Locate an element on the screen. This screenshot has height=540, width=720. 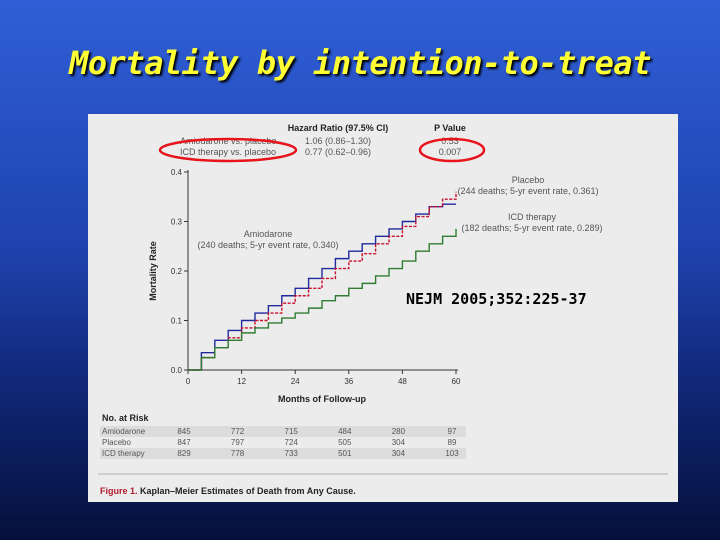
at-risk-value: 89 is located at coordinates (452, 442).